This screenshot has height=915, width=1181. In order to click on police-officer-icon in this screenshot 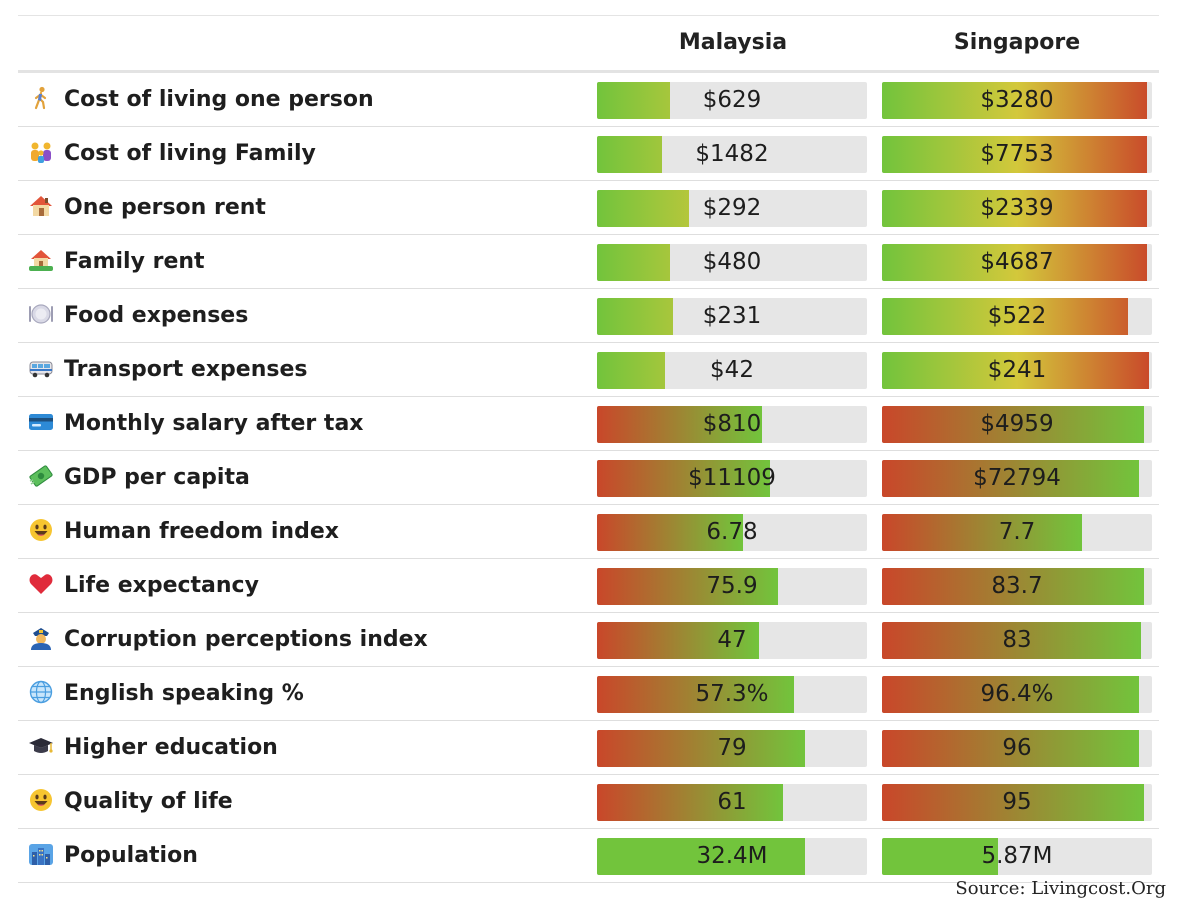, I will do `click(41, 638)`.